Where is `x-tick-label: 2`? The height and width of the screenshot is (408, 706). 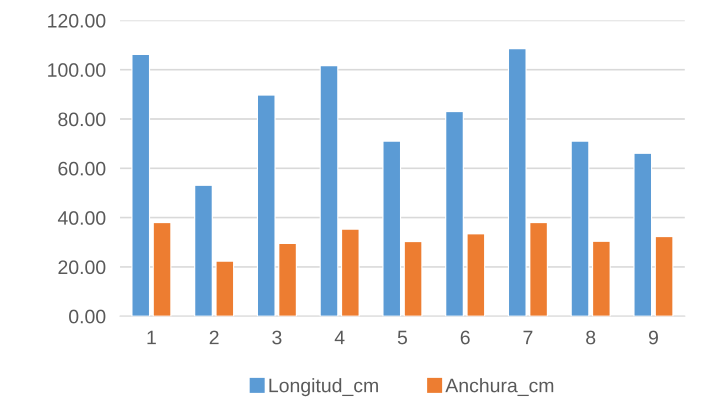
x-tick-label: 2 is located at coordinates (214, 337).